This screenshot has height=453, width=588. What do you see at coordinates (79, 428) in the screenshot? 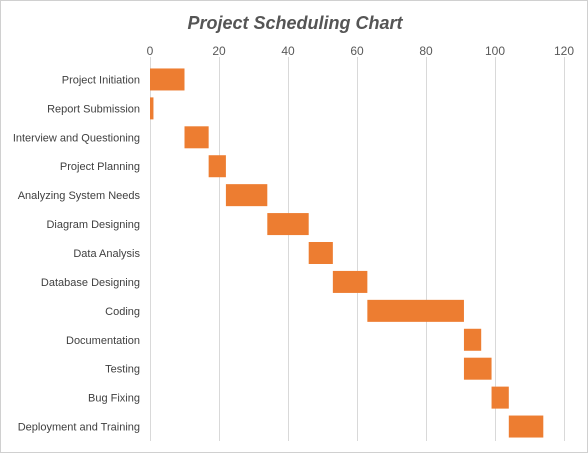
I see `category-label: Deployment and Training` at bounding box center [79, 428].